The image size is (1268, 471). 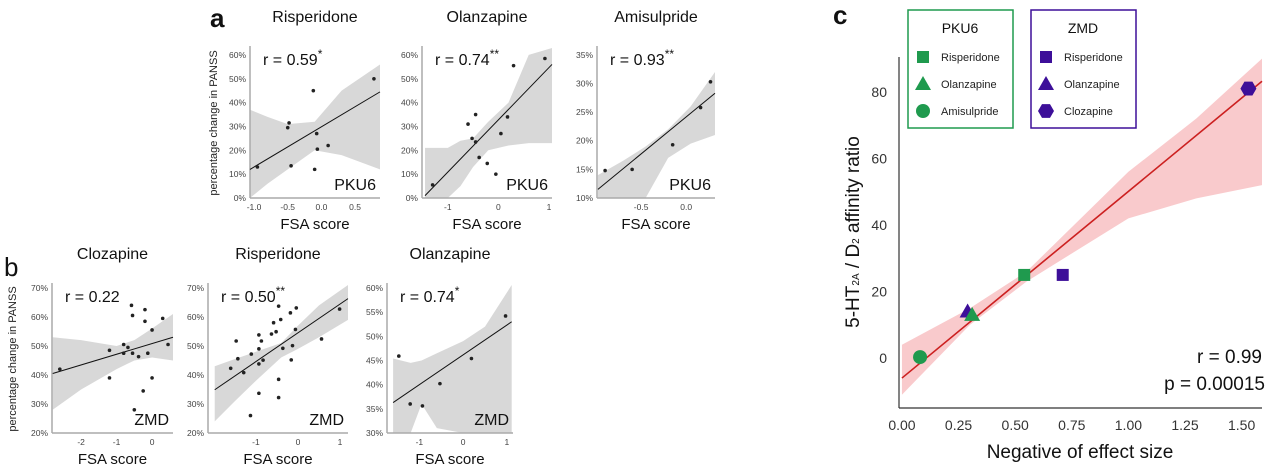 I want to click on correlation-label: r = 0.93**, so click(x=642, y=58).